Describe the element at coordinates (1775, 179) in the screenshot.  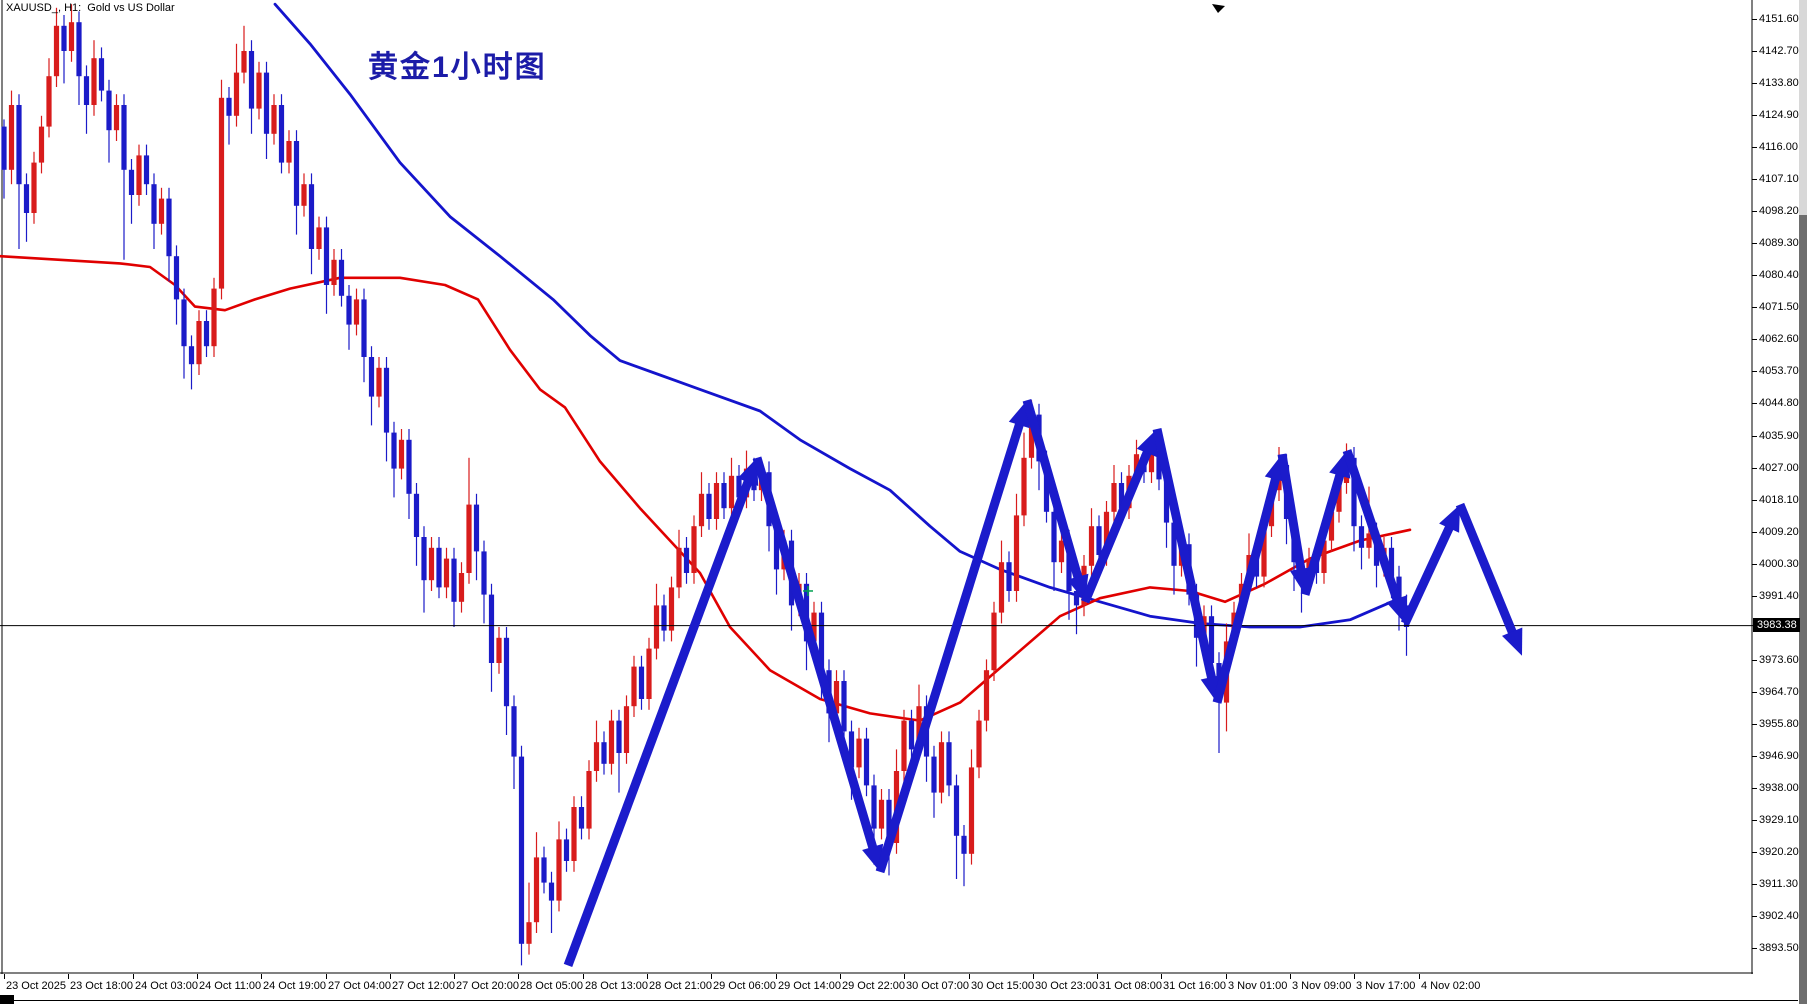
I see `price-axis-label: 4107.10` at that location.